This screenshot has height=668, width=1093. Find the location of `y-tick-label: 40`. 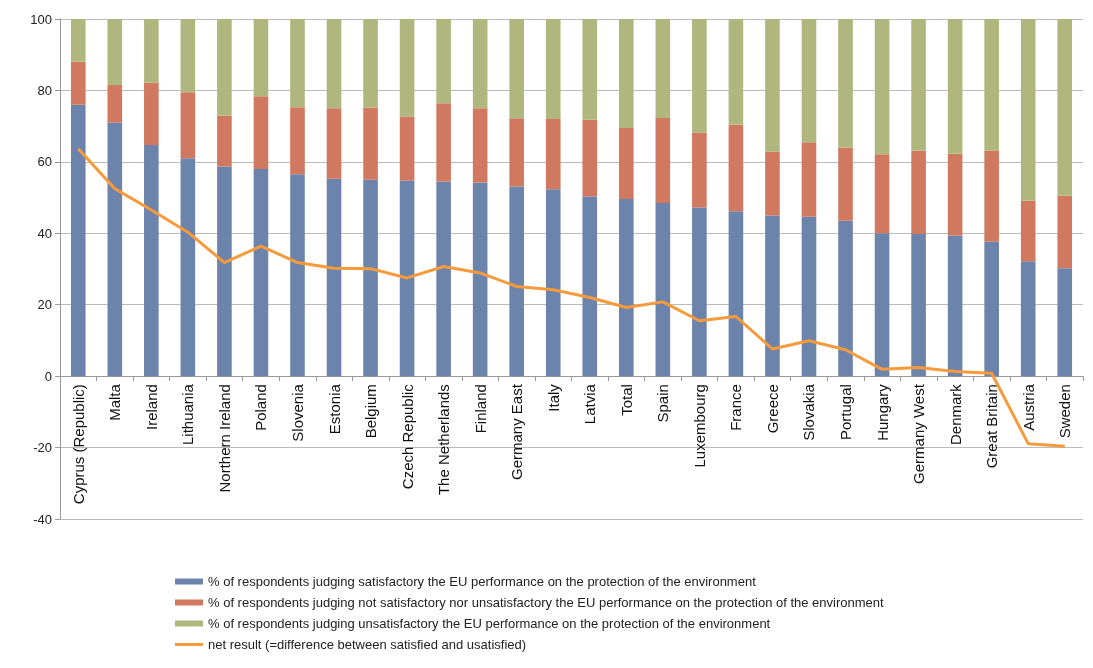

y-tick-label: 40 is located at coordinates (44, 233).